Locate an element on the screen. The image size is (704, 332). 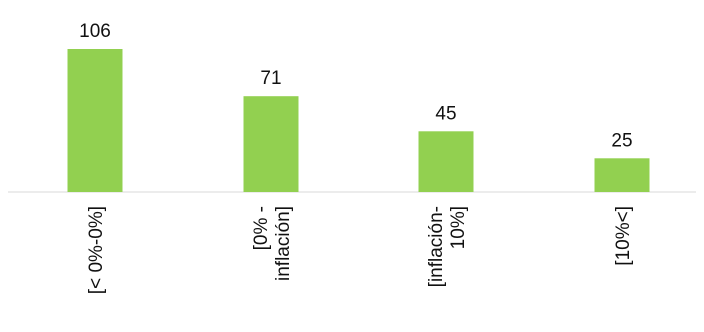
tick-label-1: [< 0%-0%] is located at coordinates (96, 250).